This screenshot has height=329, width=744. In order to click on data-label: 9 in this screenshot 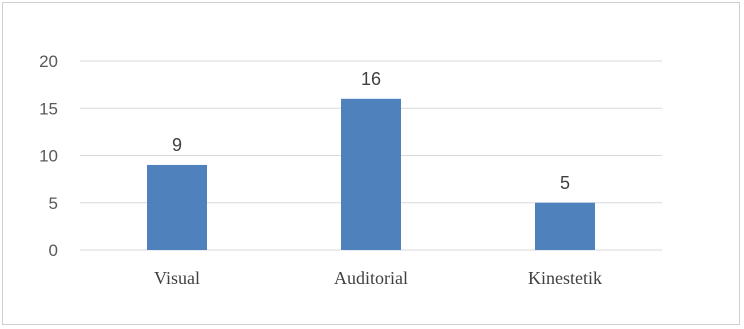, I will do `click(177, 145)`.